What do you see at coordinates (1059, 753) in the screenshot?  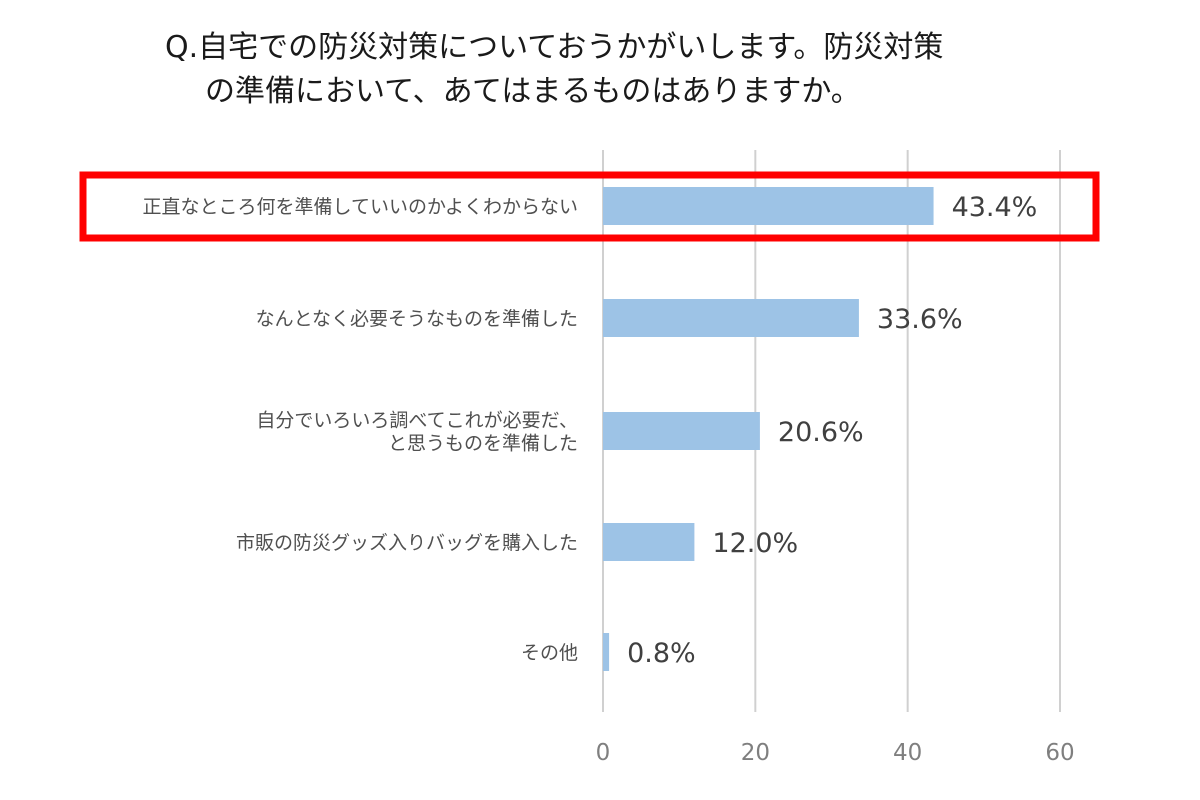 I see `x-tick-label-3: 60` at bounding box center [1059, 753].